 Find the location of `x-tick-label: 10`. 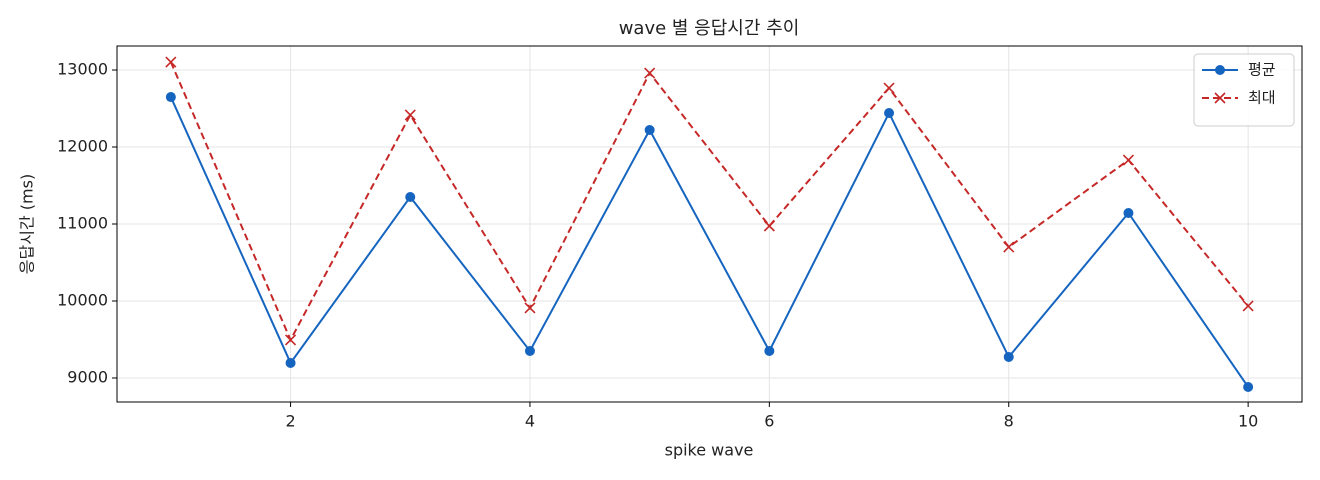

x-tick-label: 10 is located at coordinates (1248, 421).